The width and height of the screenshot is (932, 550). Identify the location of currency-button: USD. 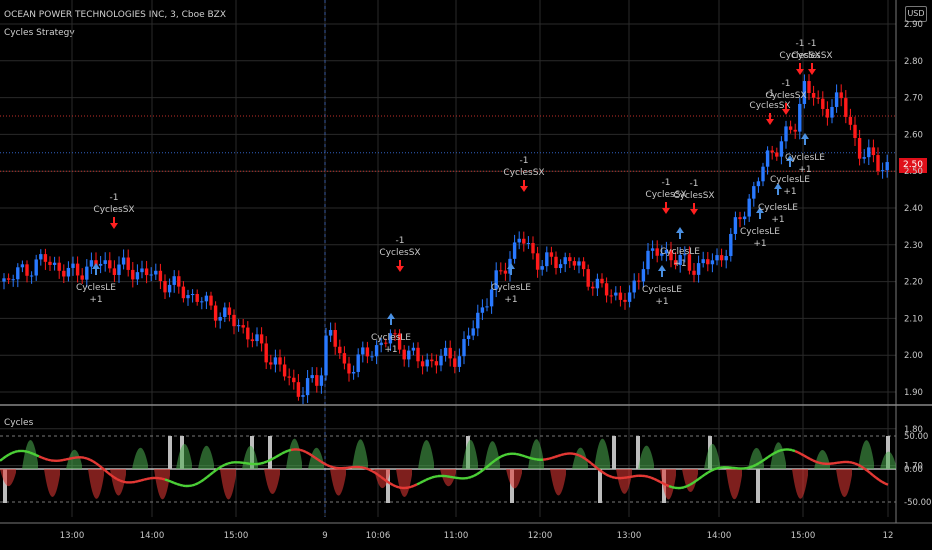
(916, 14).